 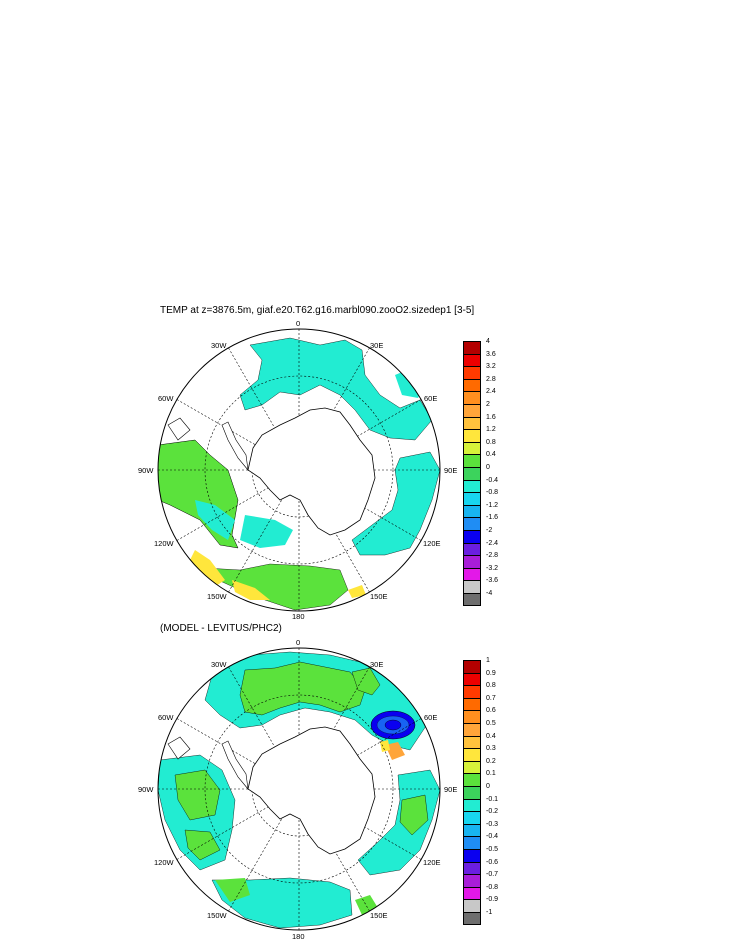 What do you see at coordinates (492, 862) in the screenshot?
I see `panel2-colorbar-label: -0.6` at bounding box center [492, 862].